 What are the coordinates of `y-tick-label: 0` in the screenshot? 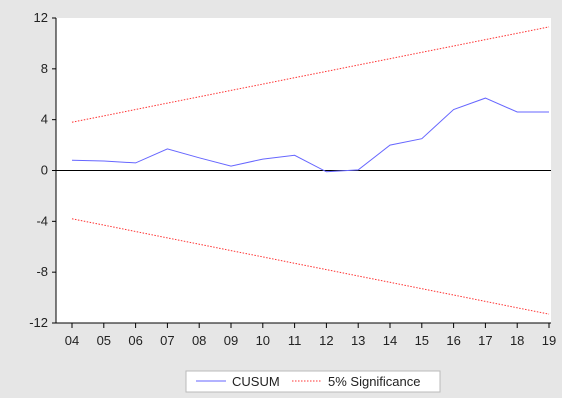 It's located at (44, 170).